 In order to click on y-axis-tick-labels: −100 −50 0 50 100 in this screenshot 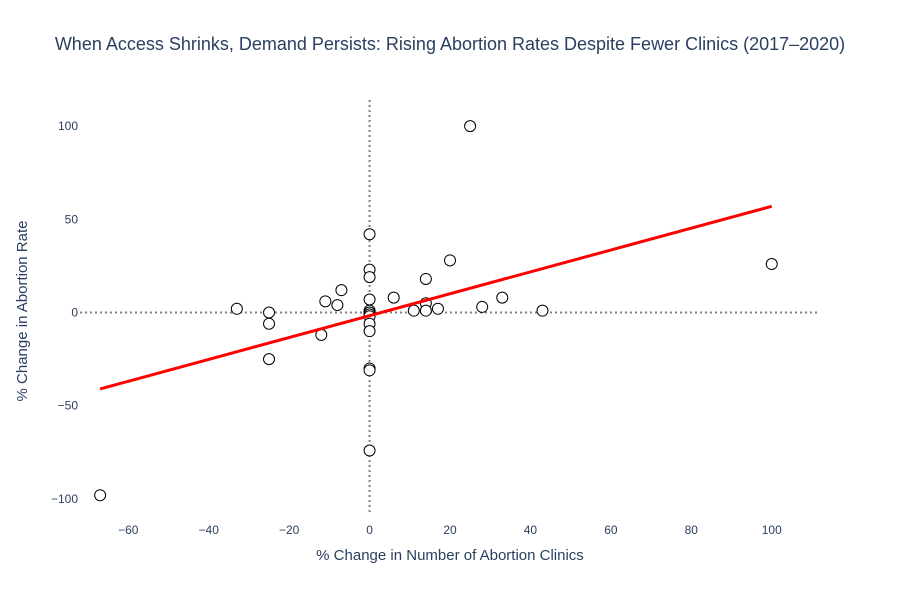, I will do `click(64, 312)`.